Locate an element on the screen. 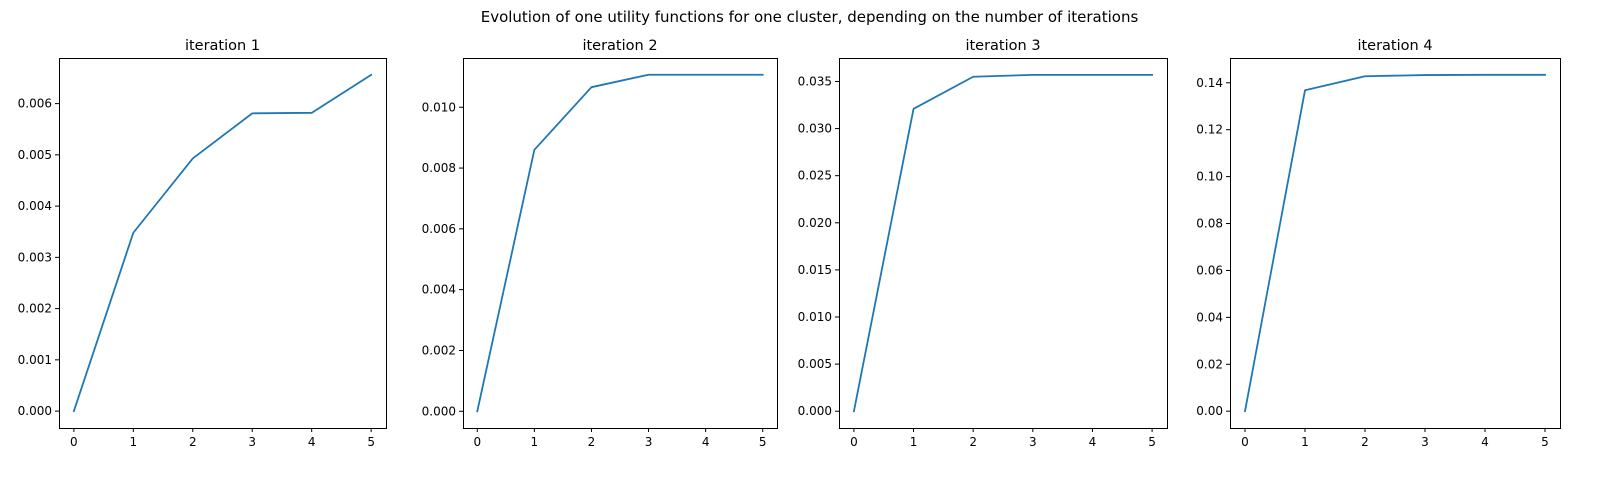  y-tick-label: 0.12 is located at coordinates (1209, 130).